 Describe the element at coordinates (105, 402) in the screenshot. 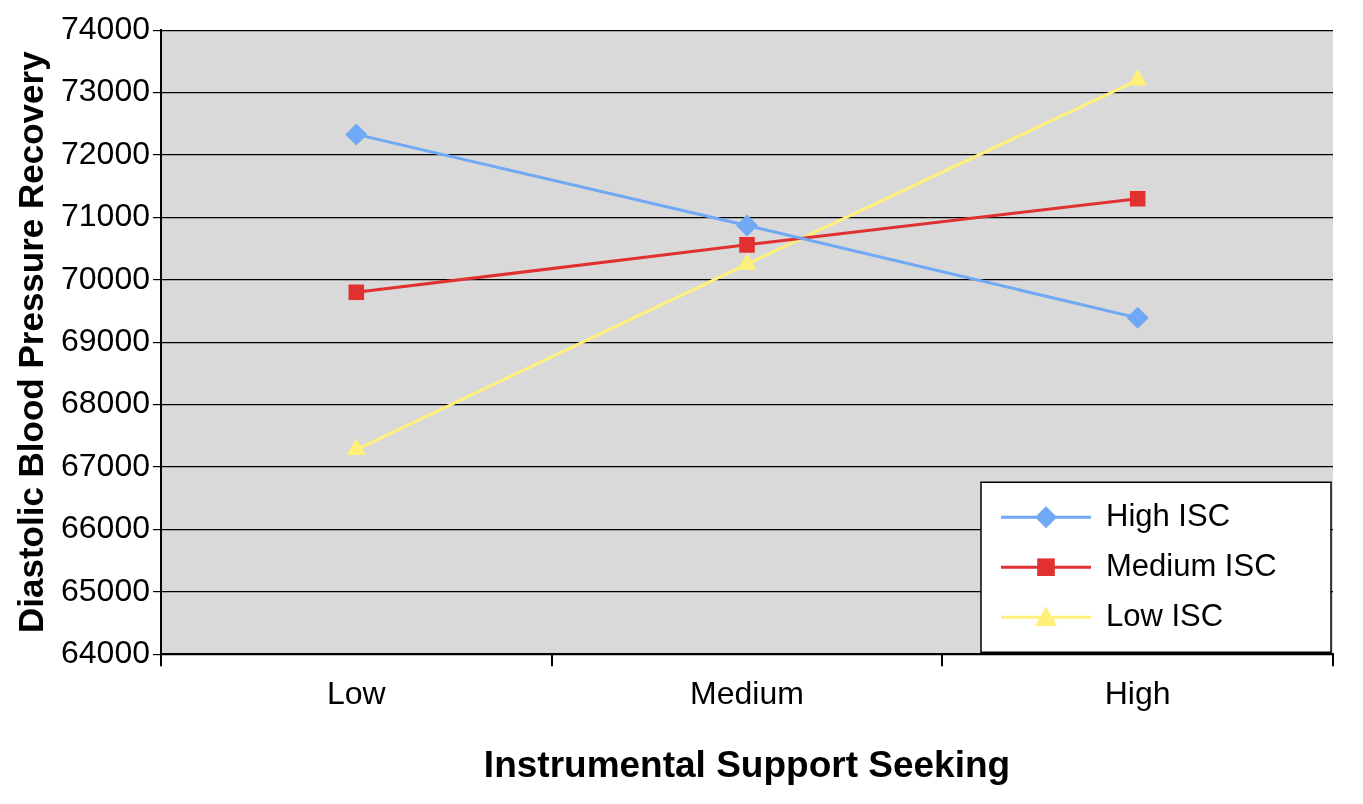

I see `y-tick-label: 68000` at that location.